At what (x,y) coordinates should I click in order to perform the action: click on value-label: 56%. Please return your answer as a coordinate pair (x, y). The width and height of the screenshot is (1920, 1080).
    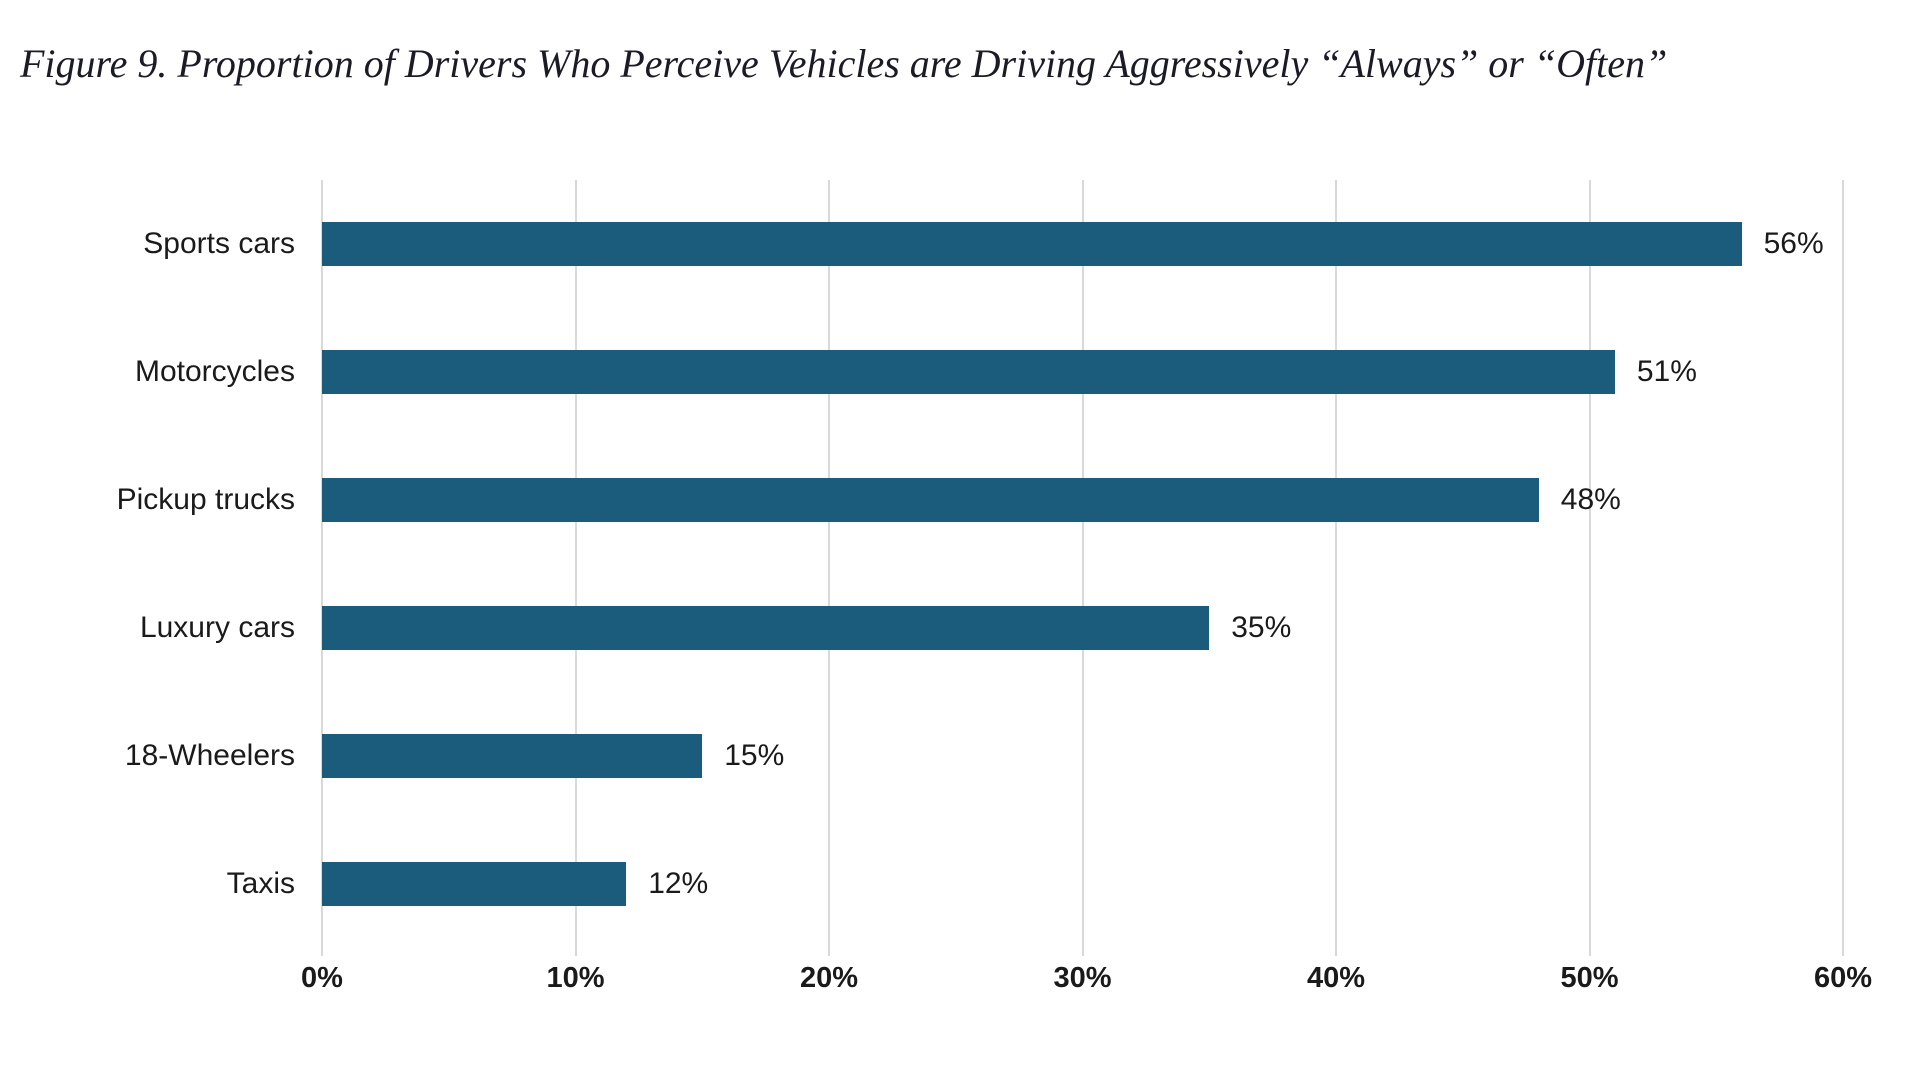
    Looking at the image, I should click on (1793, 243).